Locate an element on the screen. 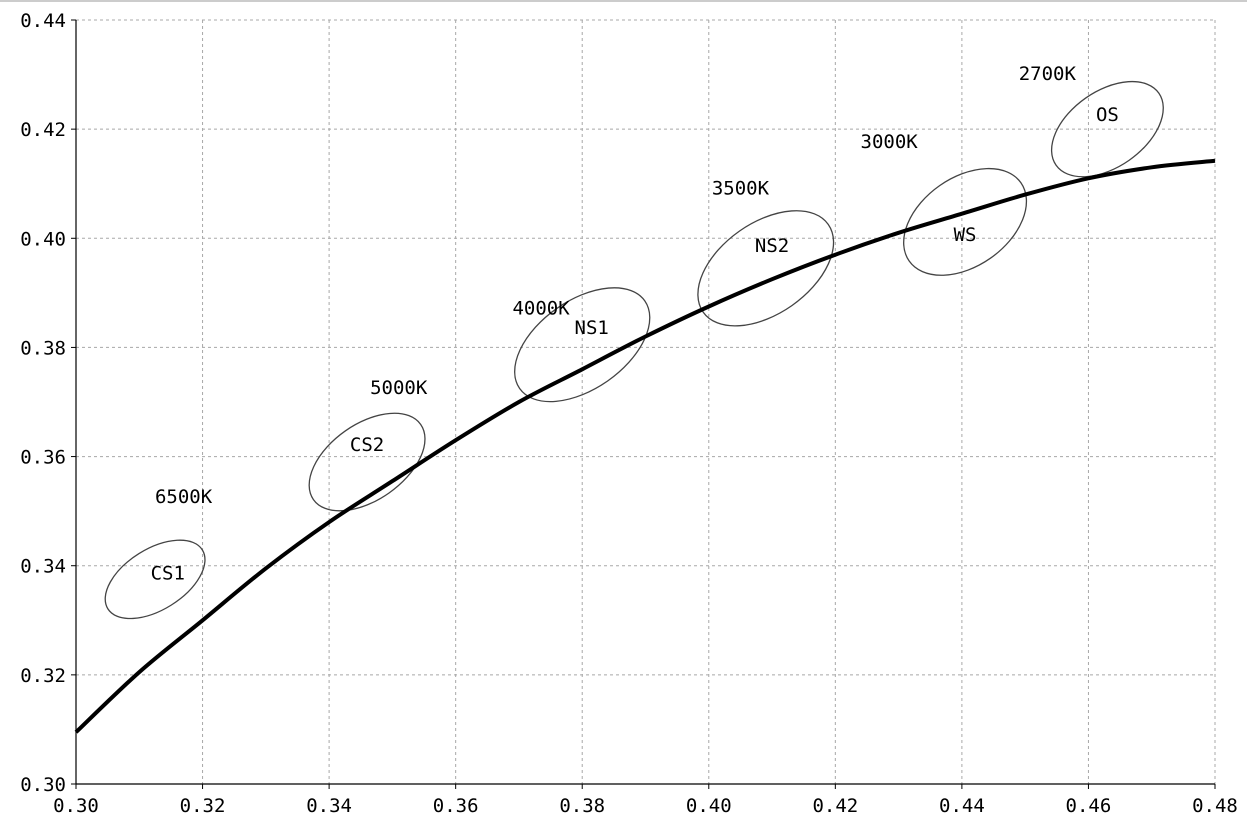 The image size is (1247, 833). y-tick-label: 0.34 is located at coordinates (43, 567).